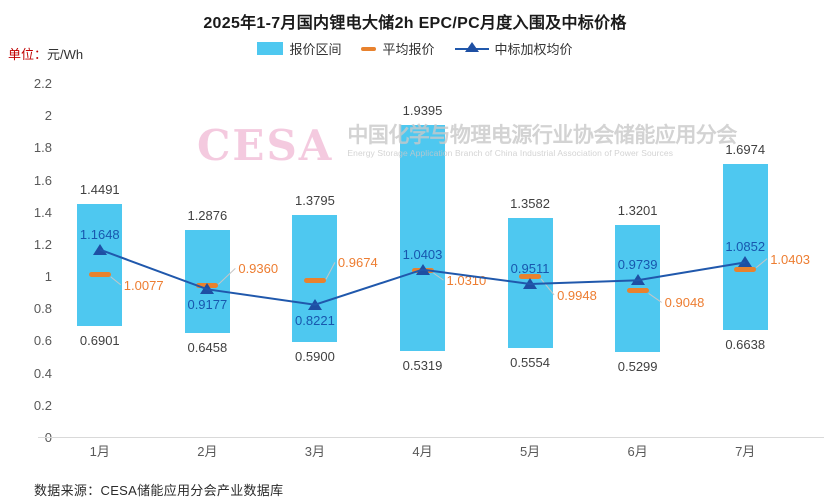 The height and width of the screenshot is (501, 830). Describe the element at coordinates (99, 340) in the screenshot. I see `min-value-label: 0.6901` at that location.